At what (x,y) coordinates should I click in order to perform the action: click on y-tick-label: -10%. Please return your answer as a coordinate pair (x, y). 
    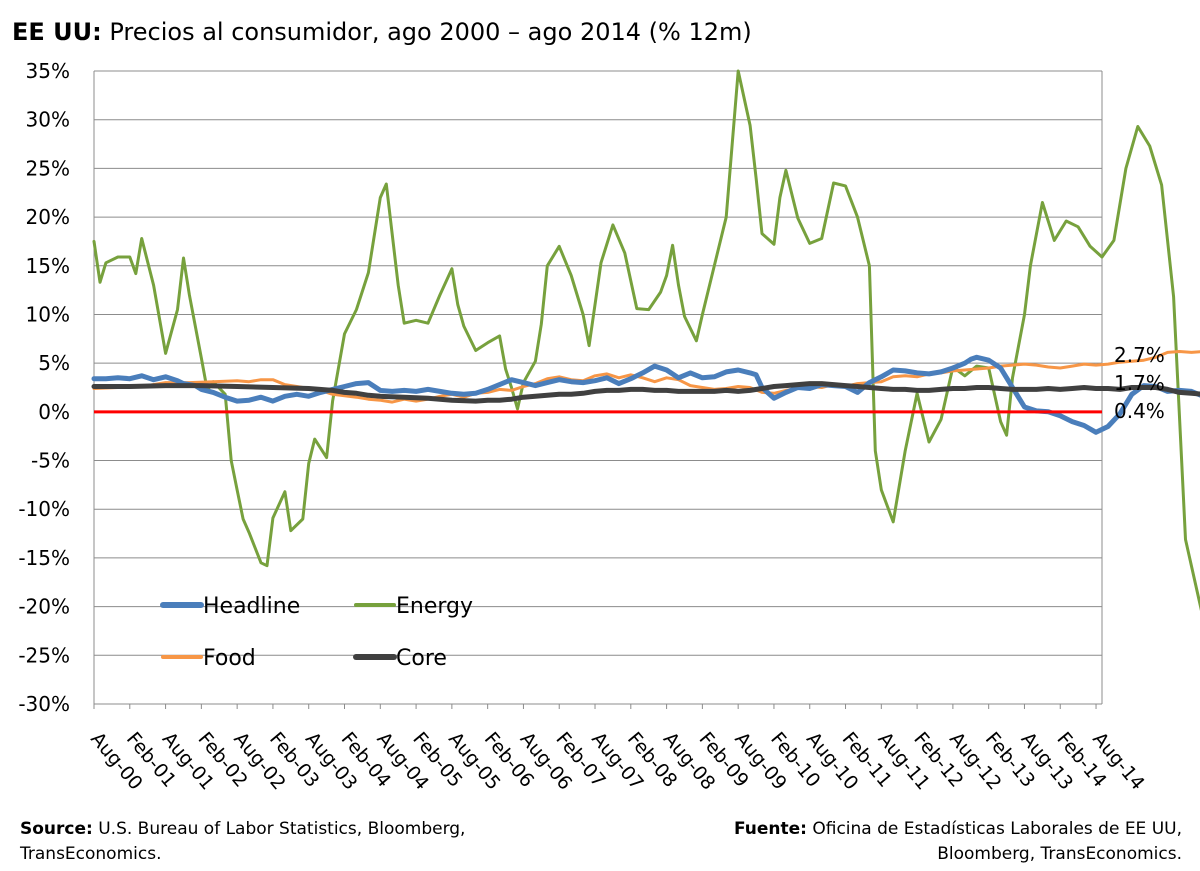
    Looking at the image, I should click on (44, 509).